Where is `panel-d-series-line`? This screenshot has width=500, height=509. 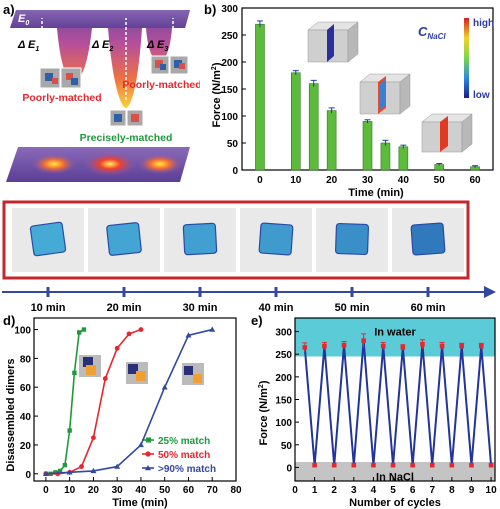
panel-d-series-line is located at coordinates (129, 401).